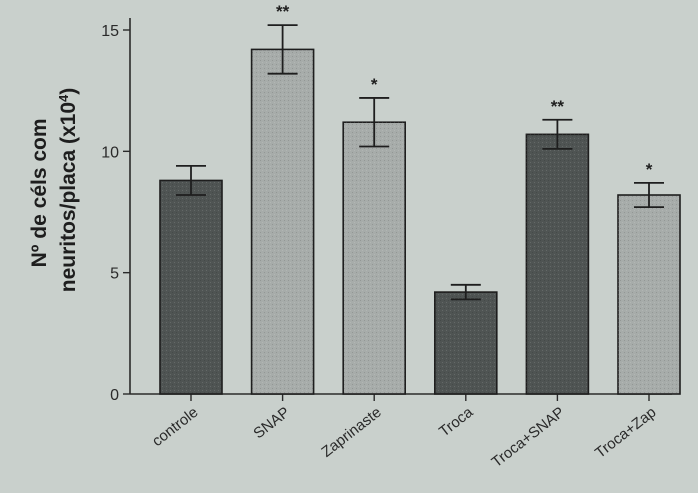 The height and width of the screenshot is (493, 698). What do you see at coordinates (175, 427) in the screenshot?
I see `category-label: controle` at bounding box center [175, 427].